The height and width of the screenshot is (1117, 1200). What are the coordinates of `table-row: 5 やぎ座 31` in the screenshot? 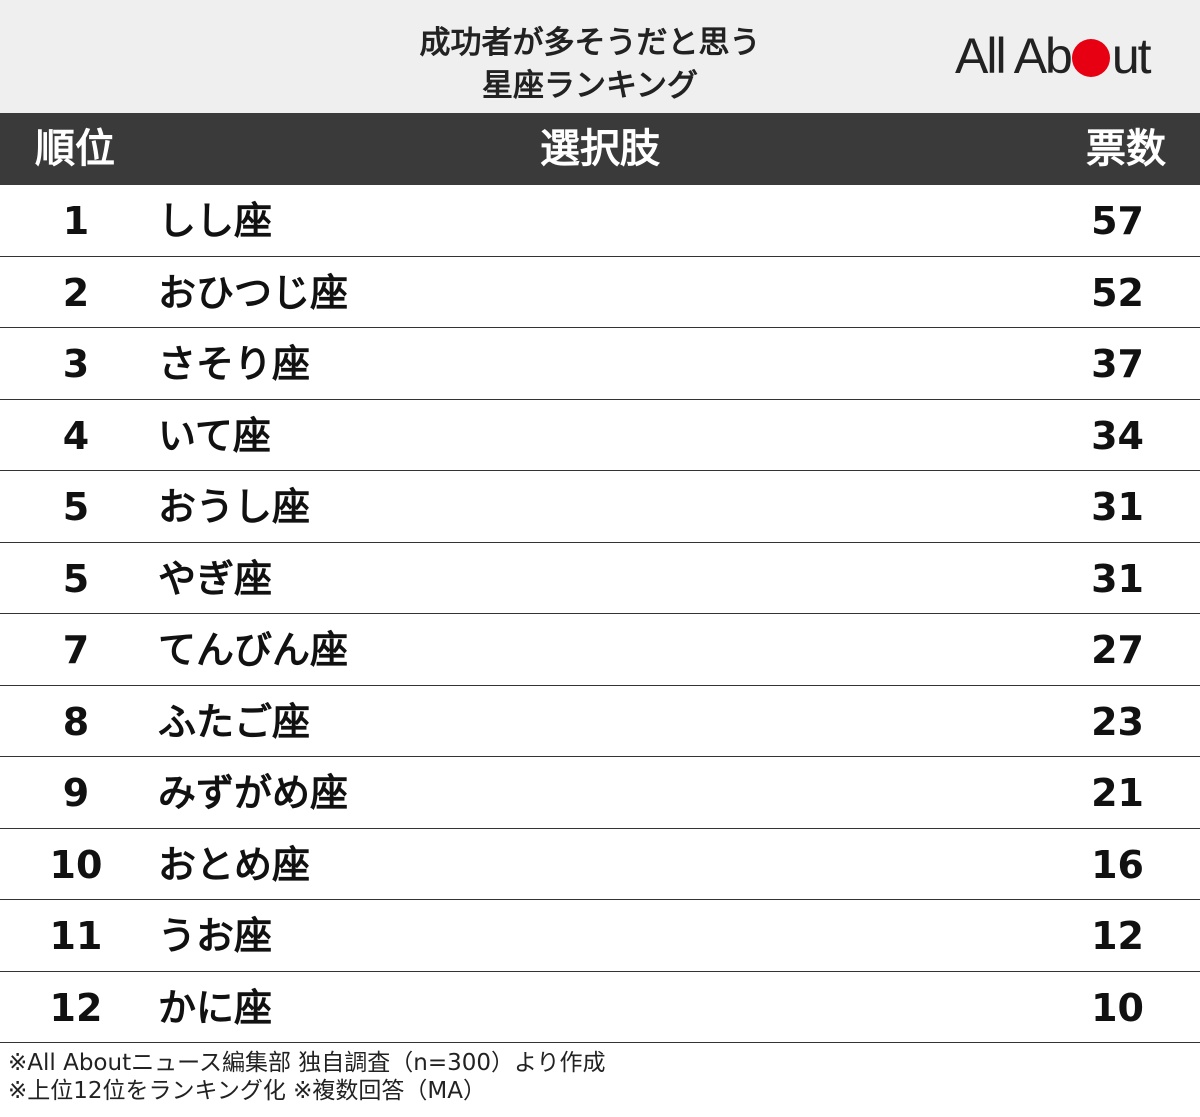 It's located at (600, 578).